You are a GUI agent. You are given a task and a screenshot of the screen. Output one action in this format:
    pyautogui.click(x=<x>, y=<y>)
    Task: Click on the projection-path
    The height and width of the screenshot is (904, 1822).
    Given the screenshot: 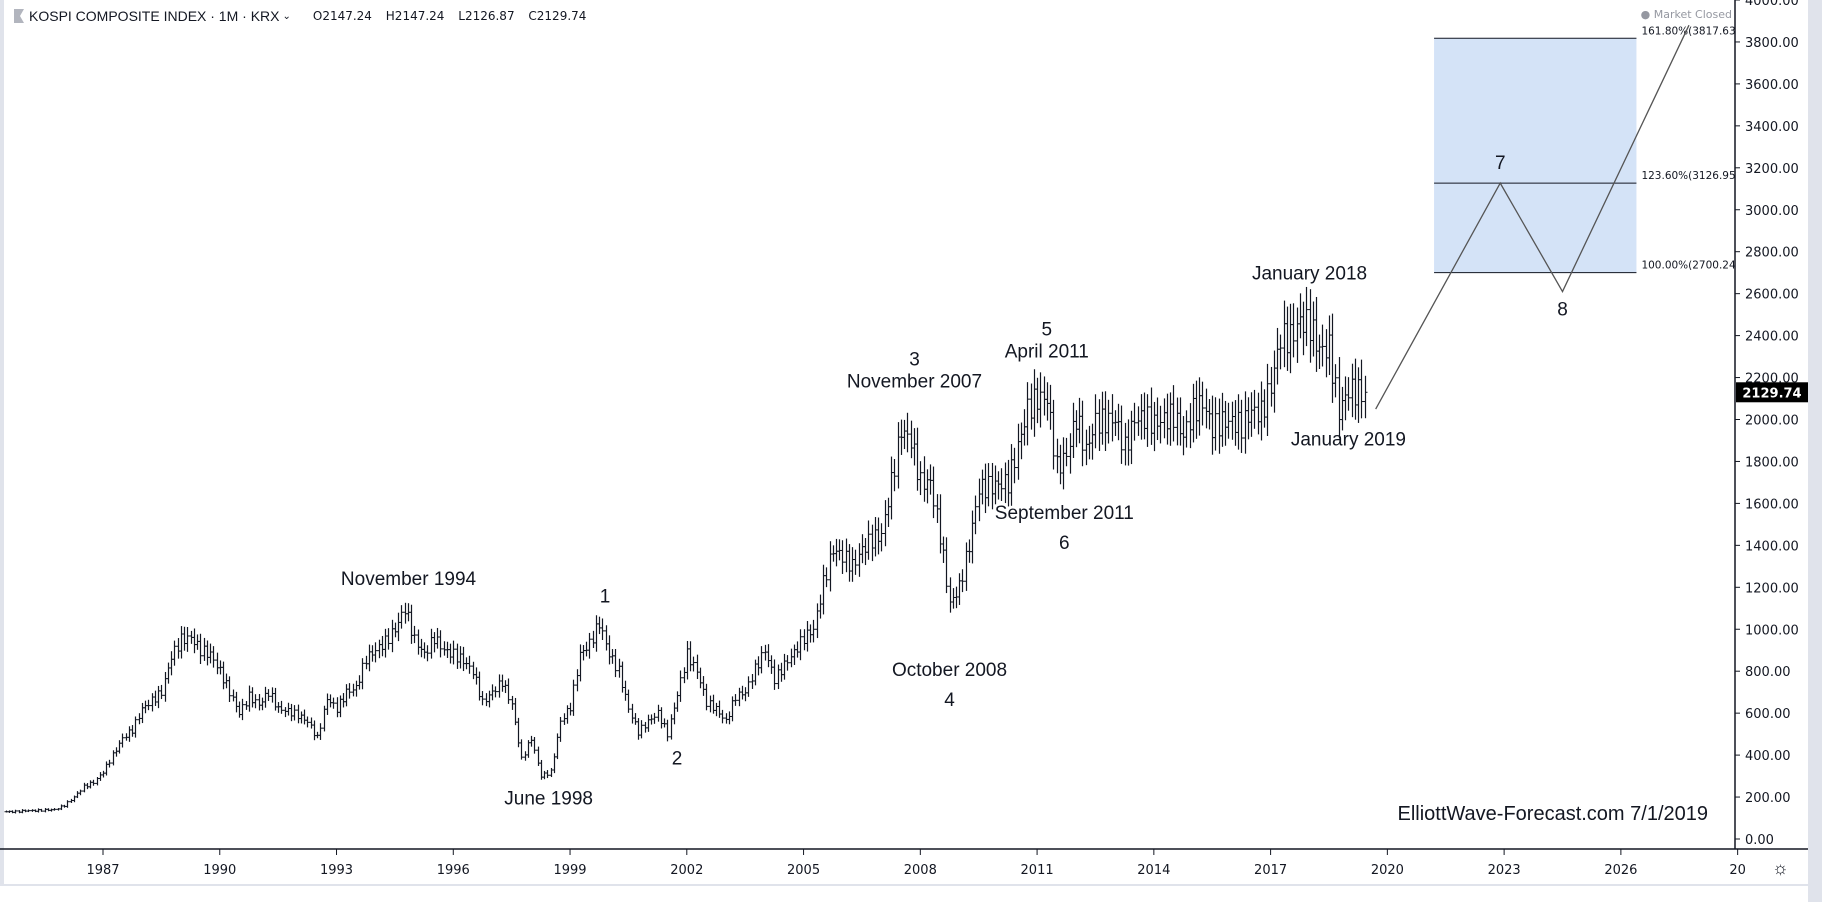 What is the action you would take?
    pyautogui.click(x=1532, y=217)
    